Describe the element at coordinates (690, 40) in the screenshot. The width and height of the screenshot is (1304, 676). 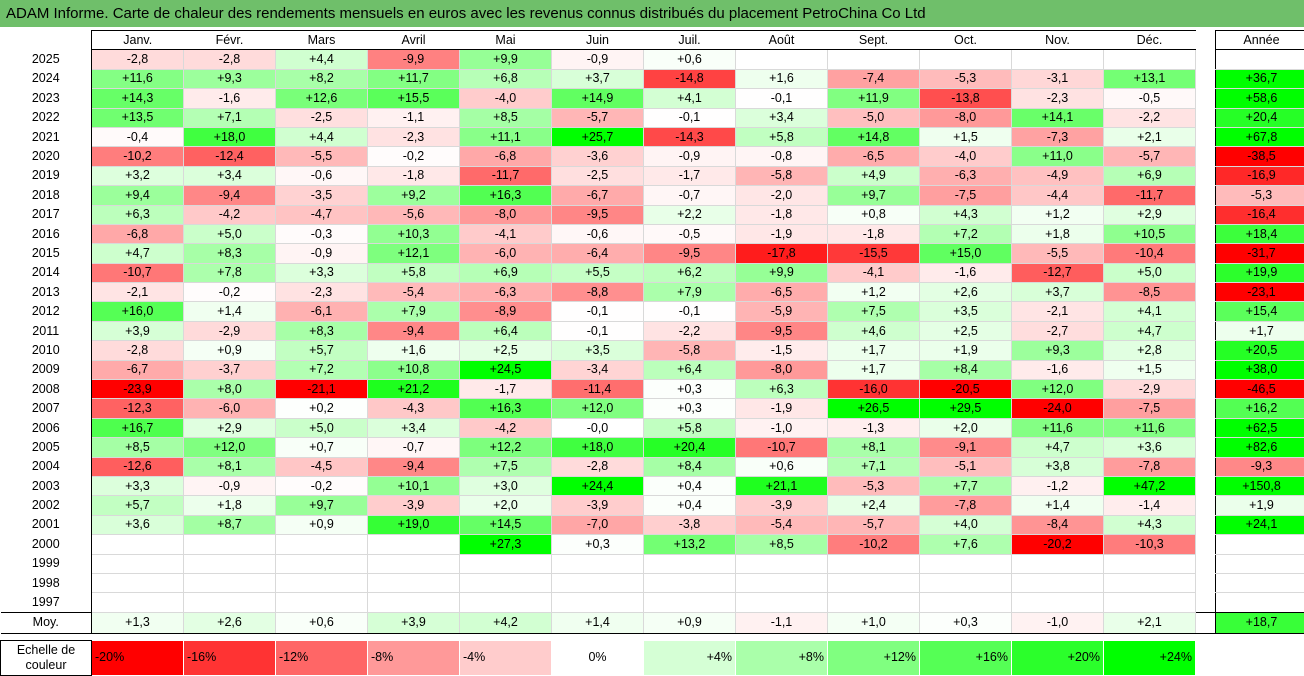
I see `month-header: Juil.` at that location.